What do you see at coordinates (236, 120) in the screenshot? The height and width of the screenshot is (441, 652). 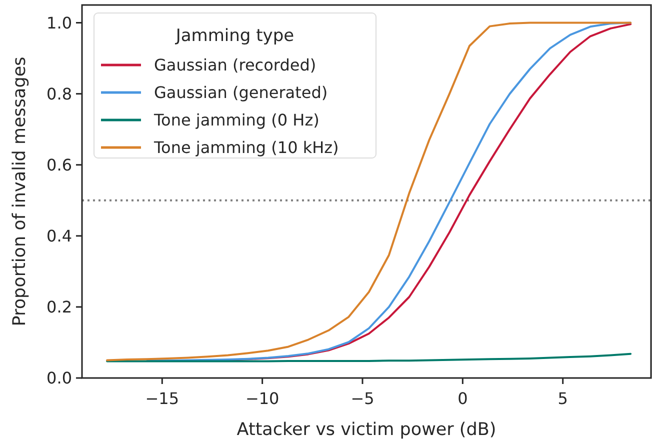 I see `legend-label: Tone jamming (0 Hz)` at bounding box center [236, 120].